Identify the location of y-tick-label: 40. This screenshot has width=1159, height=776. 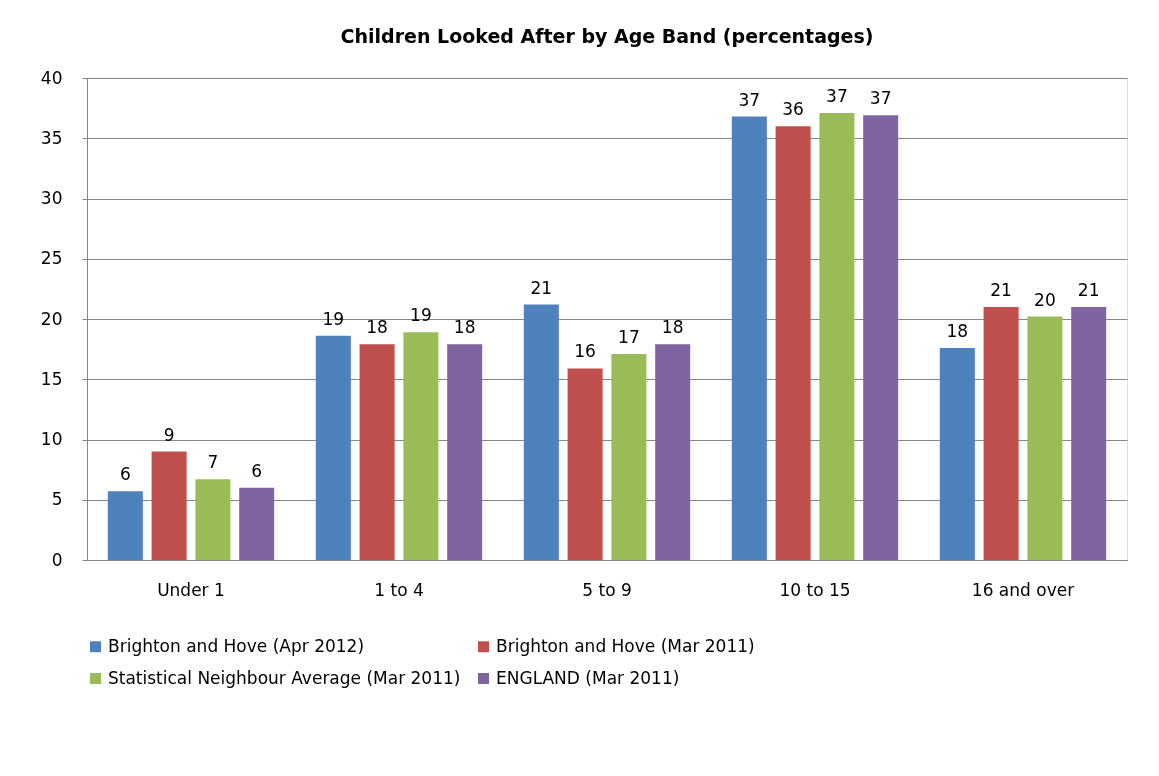
(51, 77).